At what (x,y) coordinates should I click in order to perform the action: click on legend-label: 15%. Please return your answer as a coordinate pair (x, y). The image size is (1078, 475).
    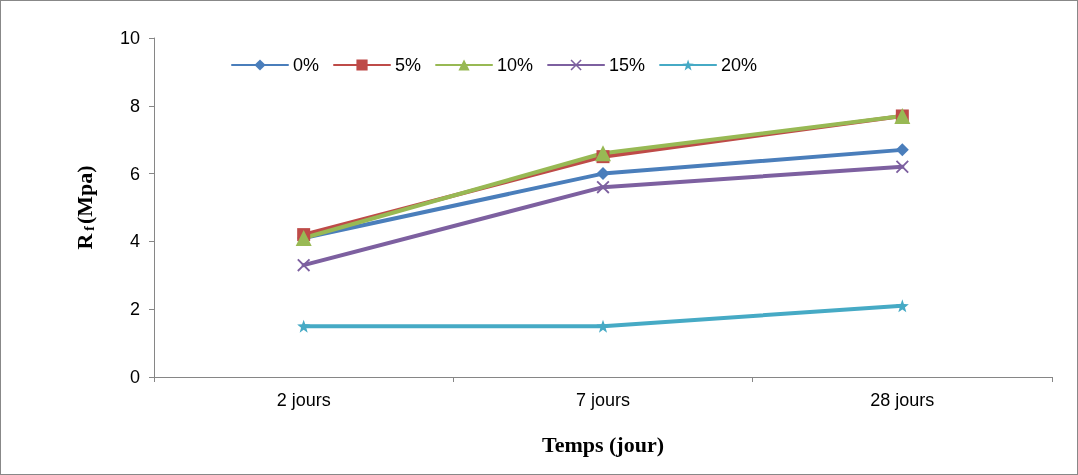
    Looking at the image, I should click on (627, 65).